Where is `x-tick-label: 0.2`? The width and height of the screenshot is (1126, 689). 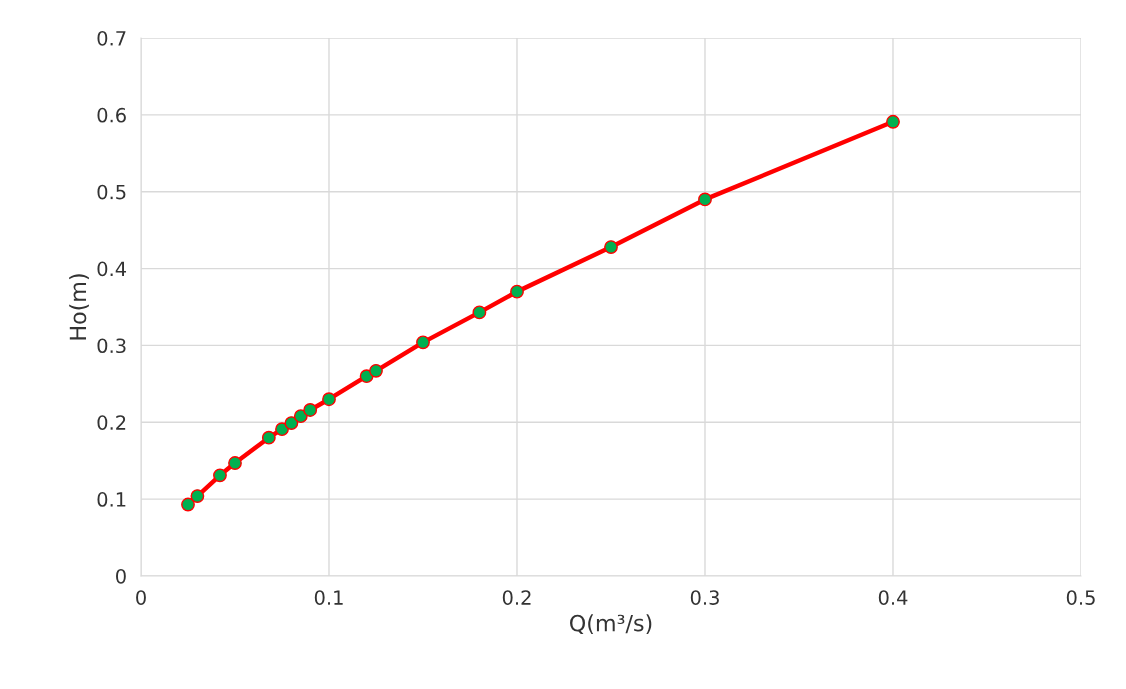
x-tick-label: 0.2 is located at coordinates (516, 597).